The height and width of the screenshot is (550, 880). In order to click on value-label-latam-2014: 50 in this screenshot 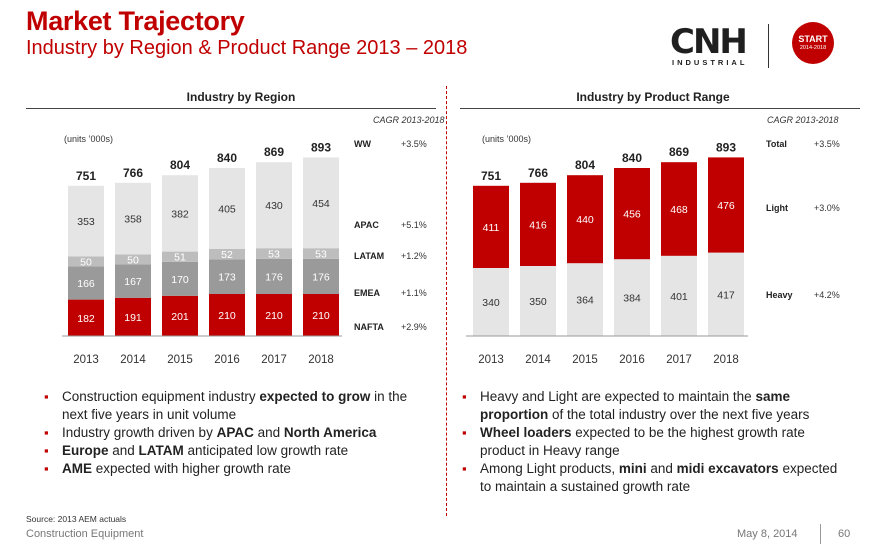, I will do `click(133, 260)`.